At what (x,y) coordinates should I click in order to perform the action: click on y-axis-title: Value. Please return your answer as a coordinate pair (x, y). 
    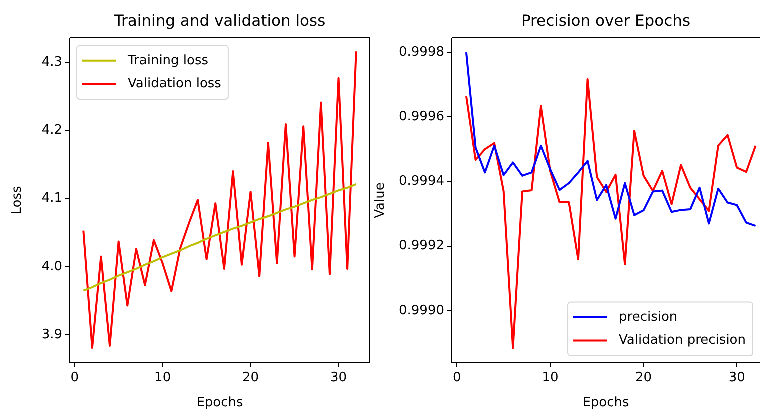
    Looking at the image, I should click on (380, 200).